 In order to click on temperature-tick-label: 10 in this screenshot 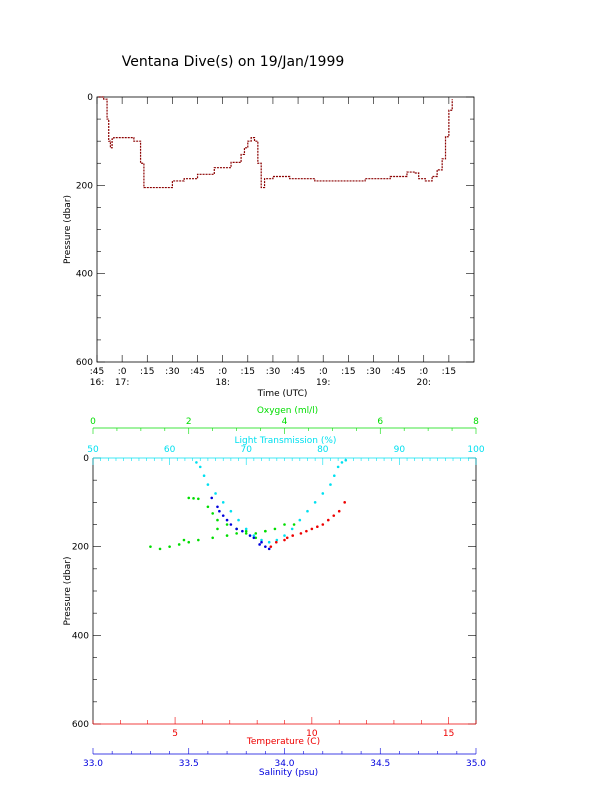, I will do `click(312, 734)`.